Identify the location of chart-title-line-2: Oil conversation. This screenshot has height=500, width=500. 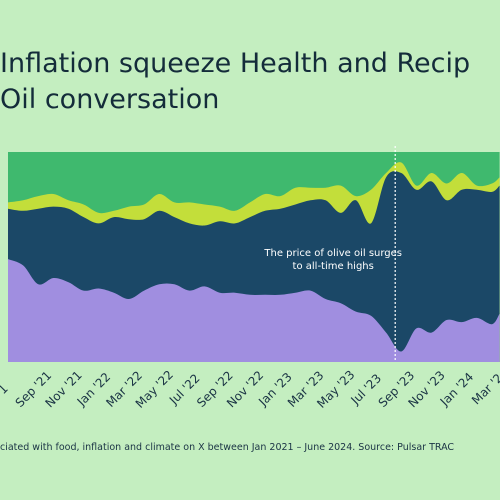
(110, 99).